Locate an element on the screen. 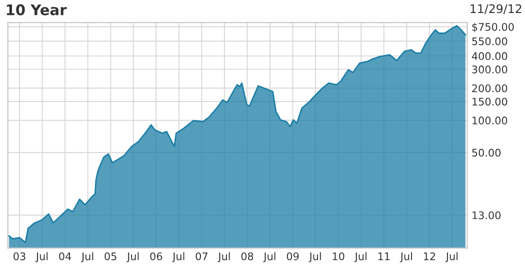 This screenshot has width=525, height=269. text: 11/29/12 is located at coordinates (496, 9).